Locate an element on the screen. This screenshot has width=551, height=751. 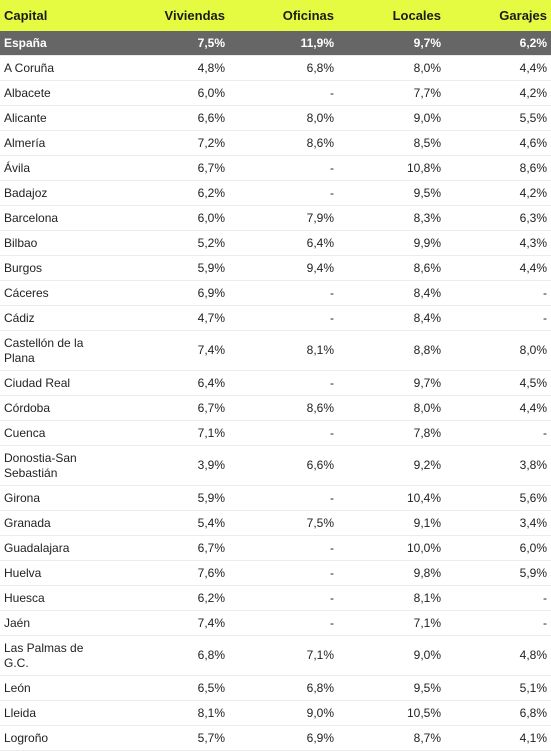
cell-locales: 10,8% is located at coordinates (391, 168).